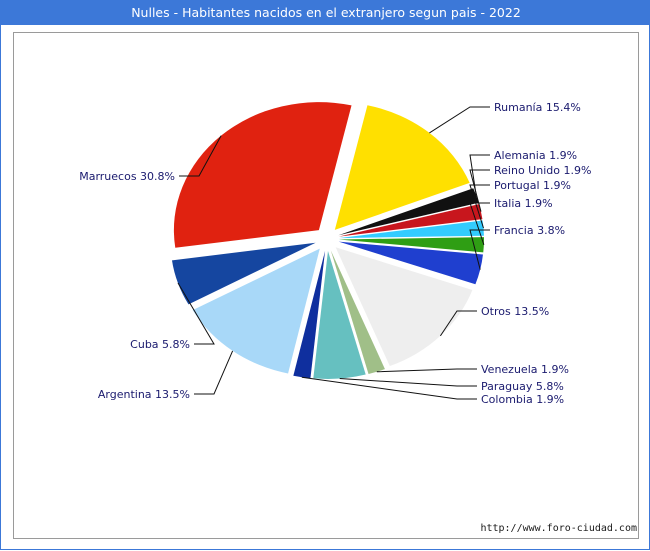 This screenshot has width=650, height=551. What do you see at coordinates (459, 120) in the screenshot?
I see `leader-line-rumania` at bounding box center [459, 120].